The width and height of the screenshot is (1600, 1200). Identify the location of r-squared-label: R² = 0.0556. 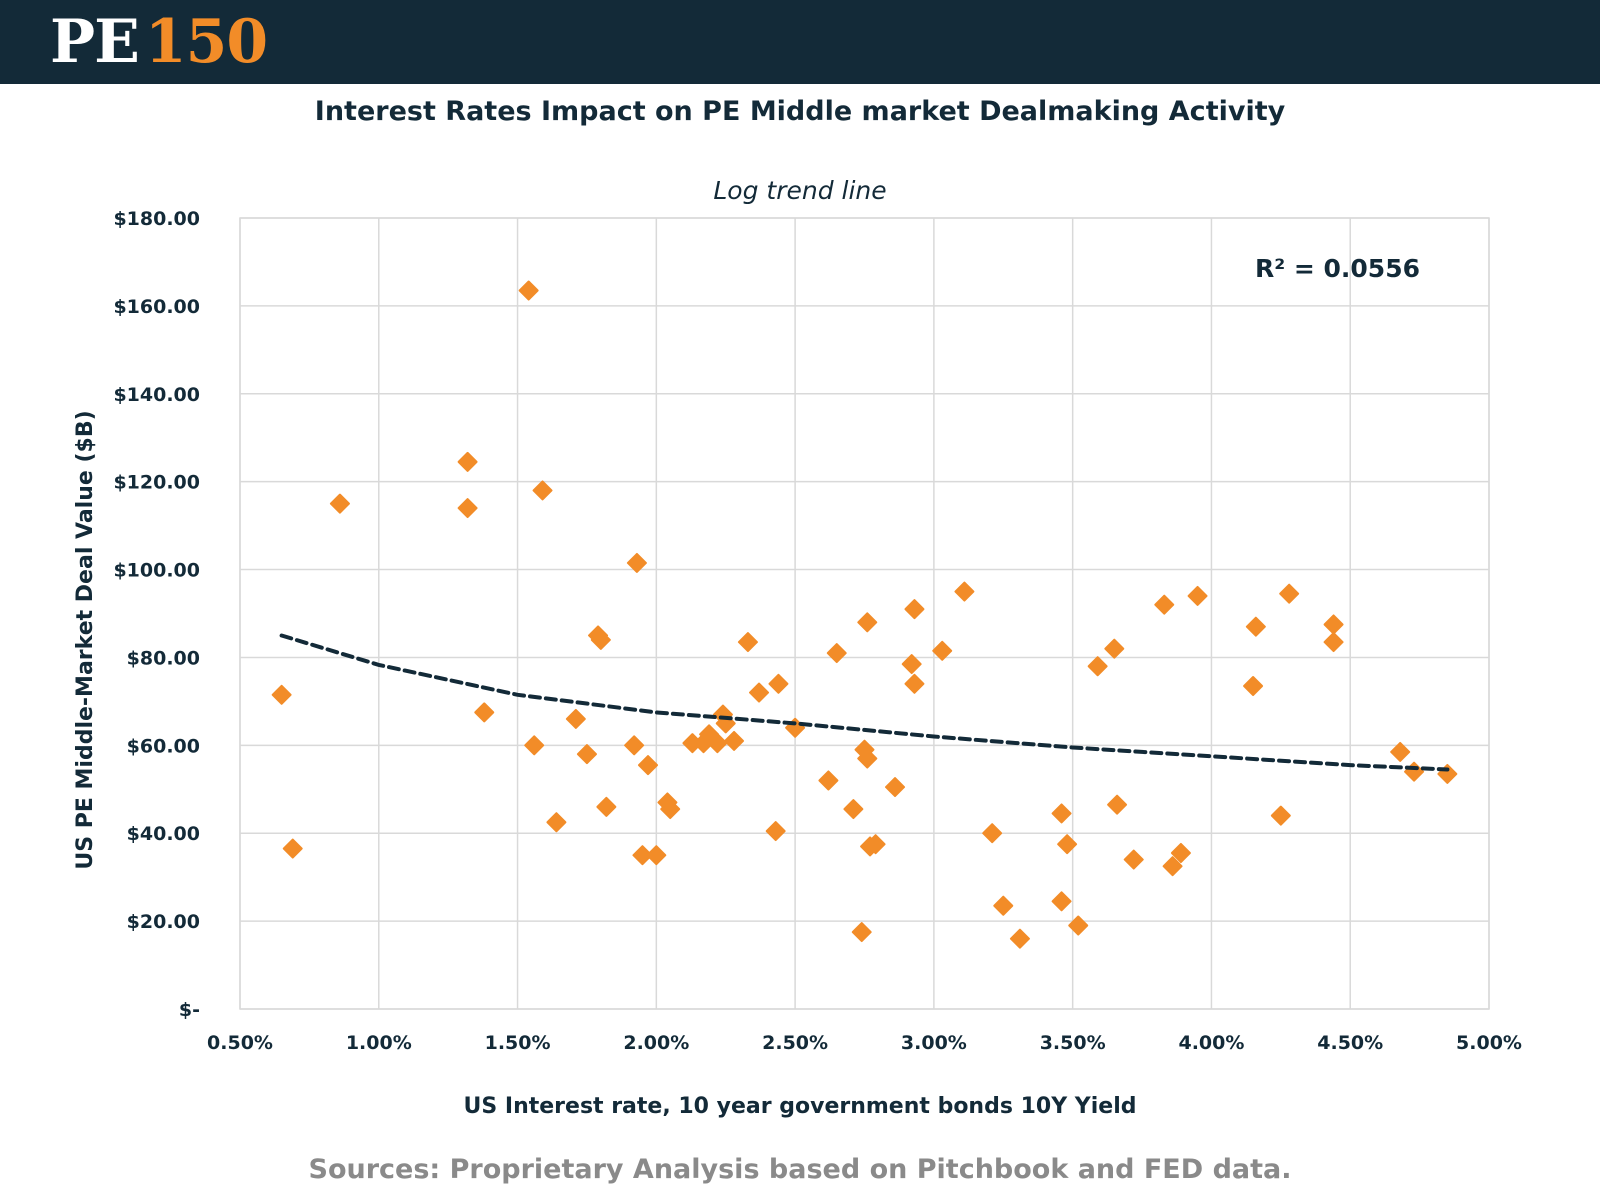
(1337, 268).